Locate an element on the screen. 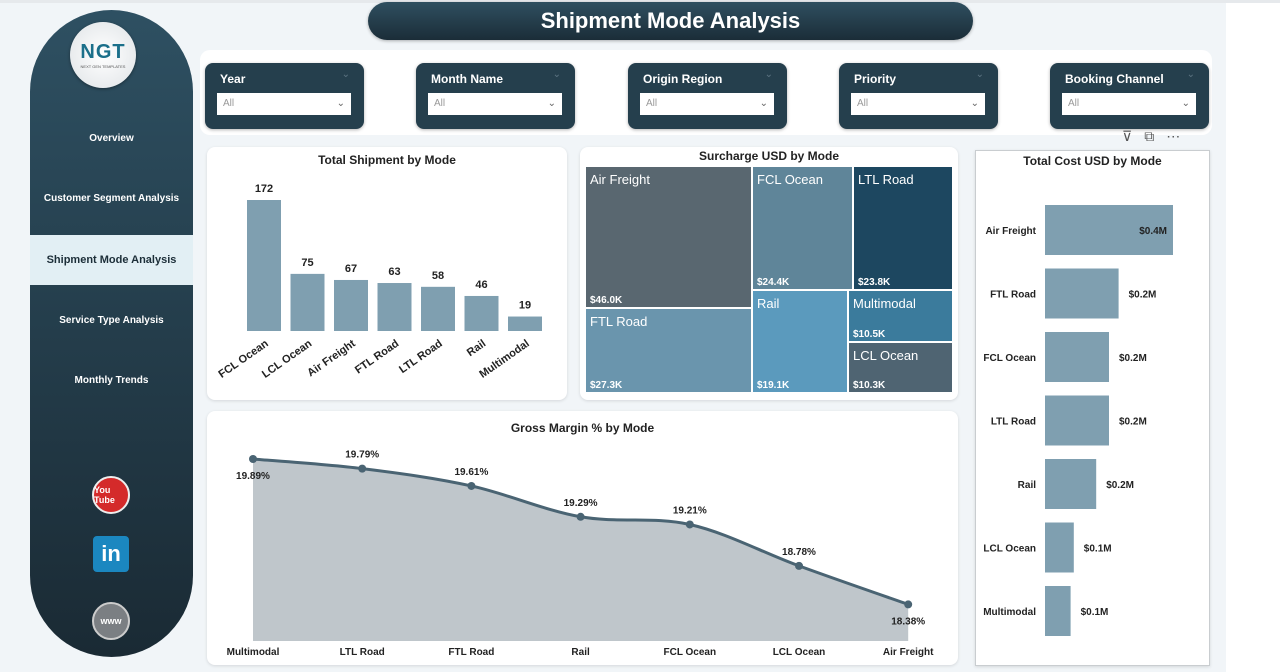  sidebar-item-shipment-mode: Shipment Mode Analysis is located at coordinates (111, 260).